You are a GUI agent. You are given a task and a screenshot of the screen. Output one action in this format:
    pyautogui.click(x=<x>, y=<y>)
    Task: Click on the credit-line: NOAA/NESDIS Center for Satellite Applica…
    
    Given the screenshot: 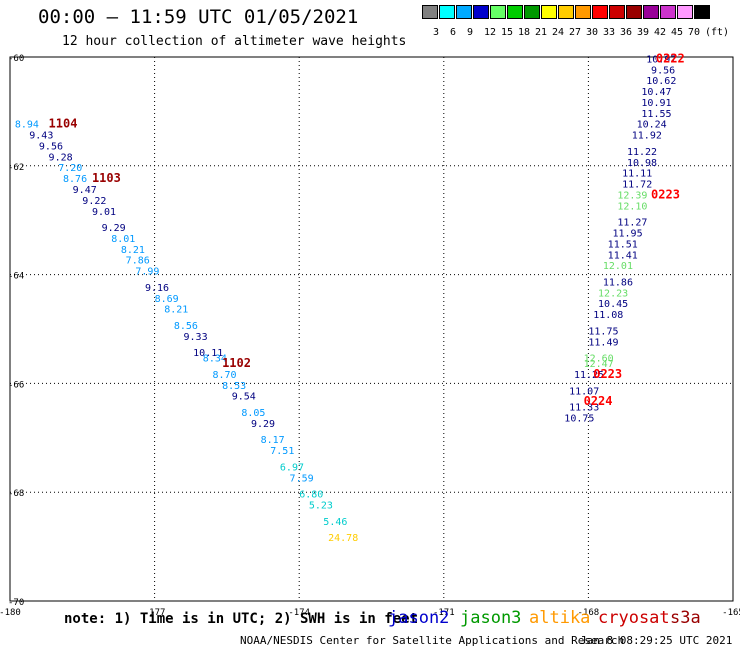 What is the action you would take?
    pyautogui.click(x=432, y=640)
    